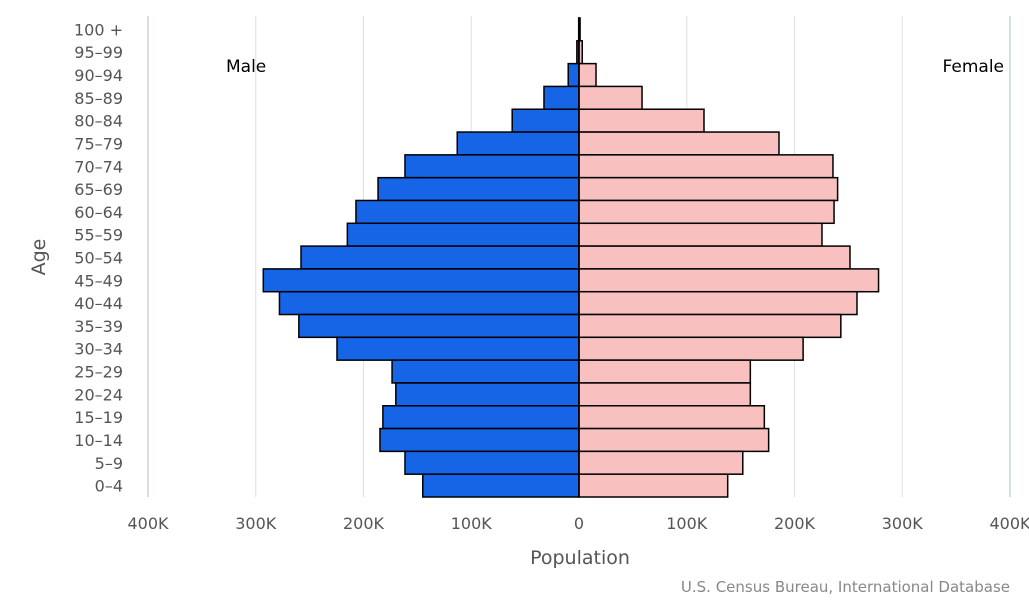 This screenshot has height=604, width=1029. I want to click on y-tick-label: 55–59, so click(98, 235).